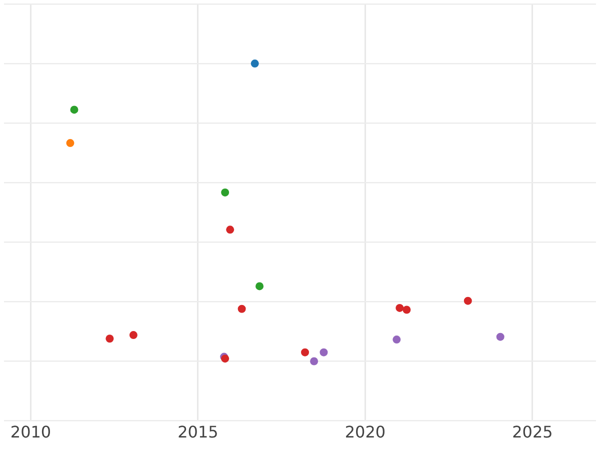  What do you see at coordinates (365, 432) in the screenshot?
I see `x-tick-label: 2020` at bounding box center [365, 432].